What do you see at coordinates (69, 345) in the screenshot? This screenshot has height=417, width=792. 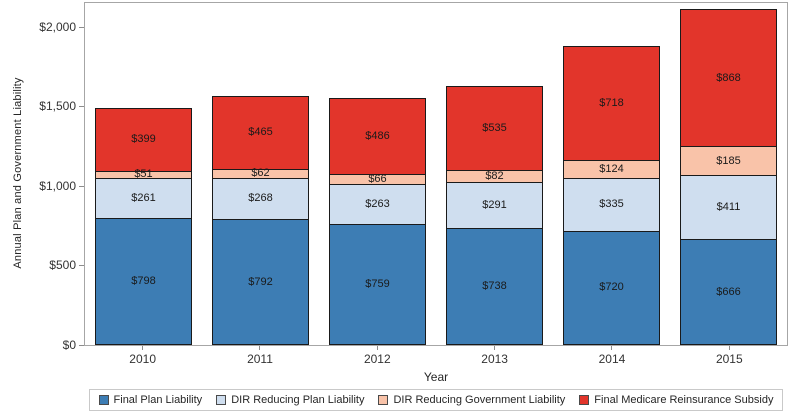 I see `y-tick-label: $0` at bounding box center [69, 345].